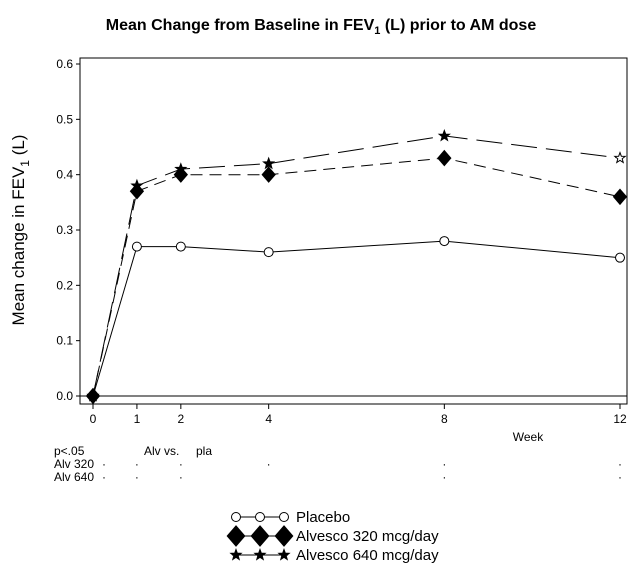 The image size is (642, 572). Describe the element at coordinates (93, 419) in the screenshot. I see `x-tick-label: 0` at that location.